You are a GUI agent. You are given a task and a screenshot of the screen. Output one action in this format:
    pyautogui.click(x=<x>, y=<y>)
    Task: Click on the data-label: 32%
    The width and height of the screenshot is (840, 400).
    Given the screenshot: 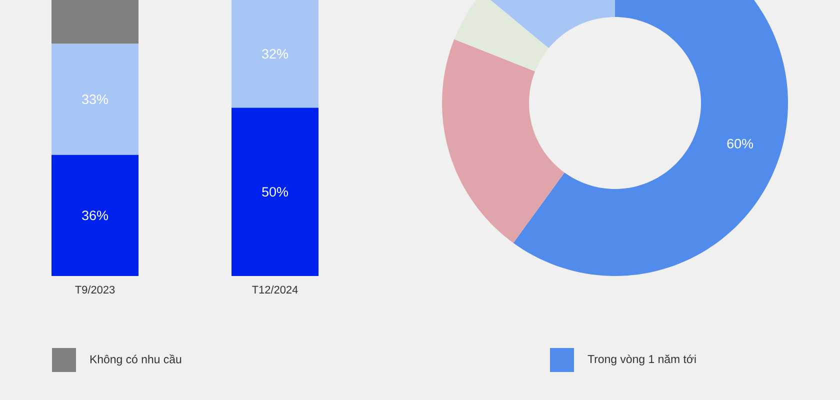 What is the action you would take?
    pyautogui.click(x=275, y=54)
    